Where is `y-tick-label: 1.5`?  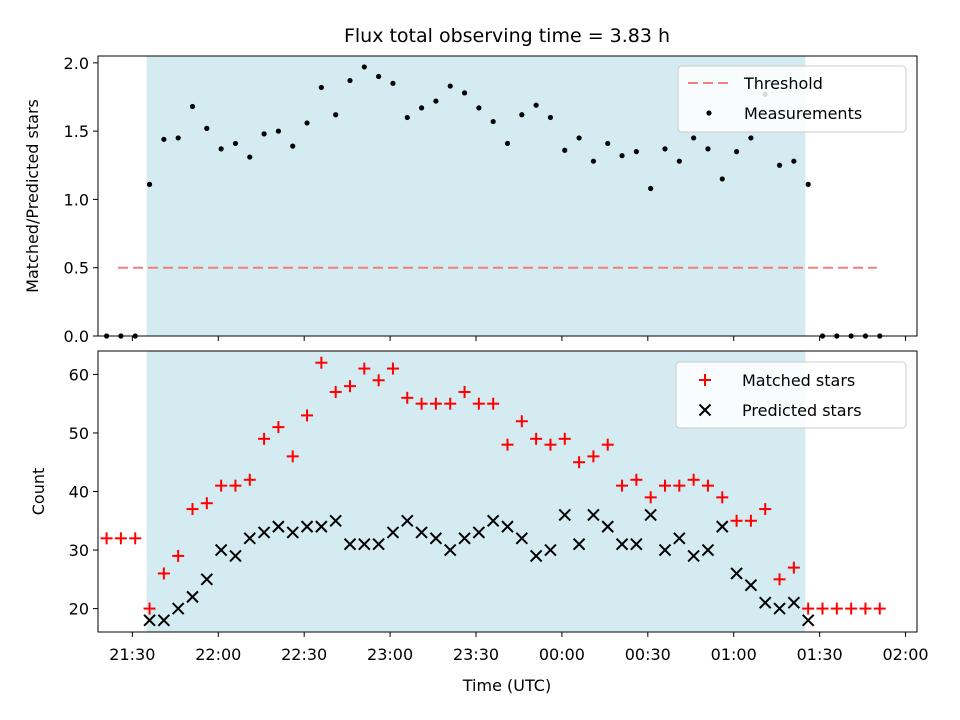 y-tick-label: 1.5 is located at coordinates (76, 131).